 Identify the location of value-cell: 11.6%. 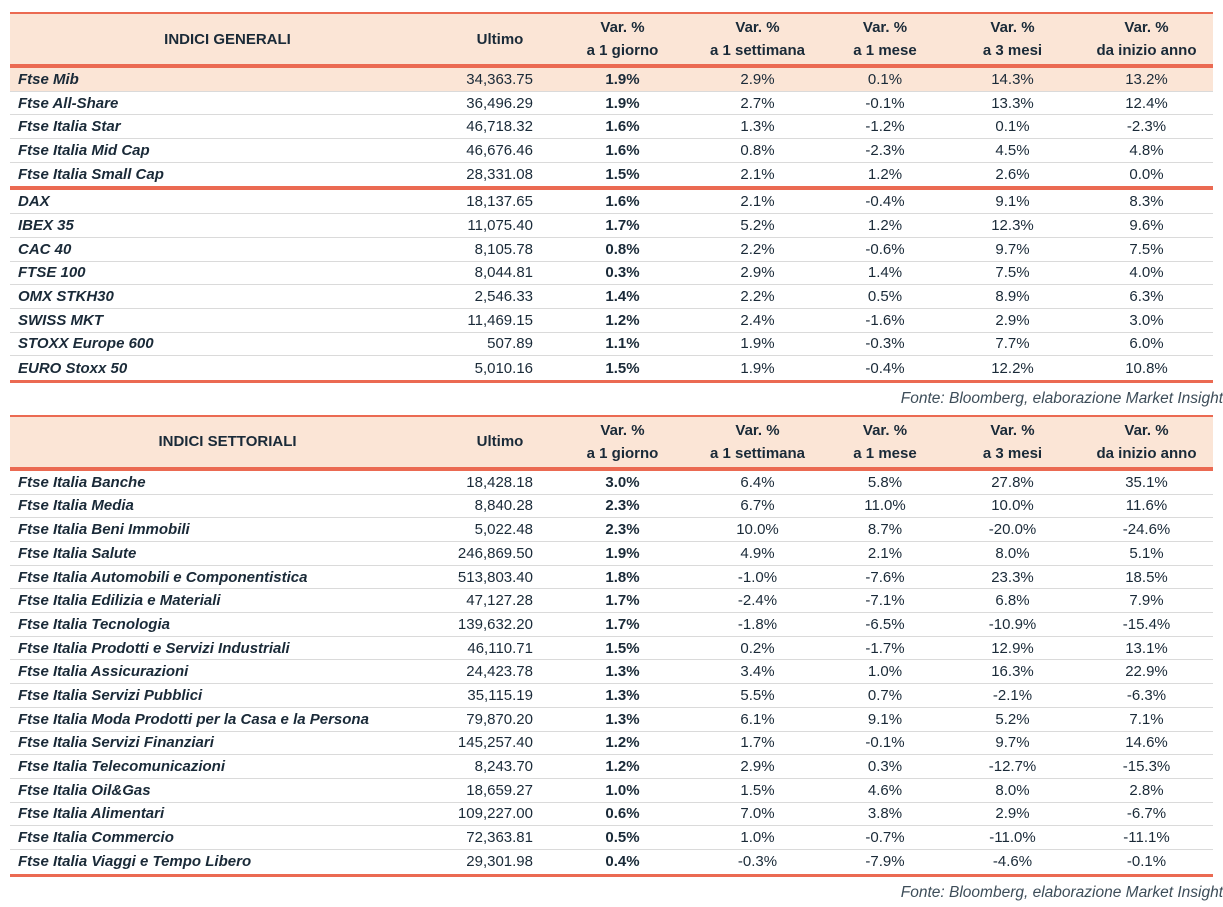
(1146, 506).